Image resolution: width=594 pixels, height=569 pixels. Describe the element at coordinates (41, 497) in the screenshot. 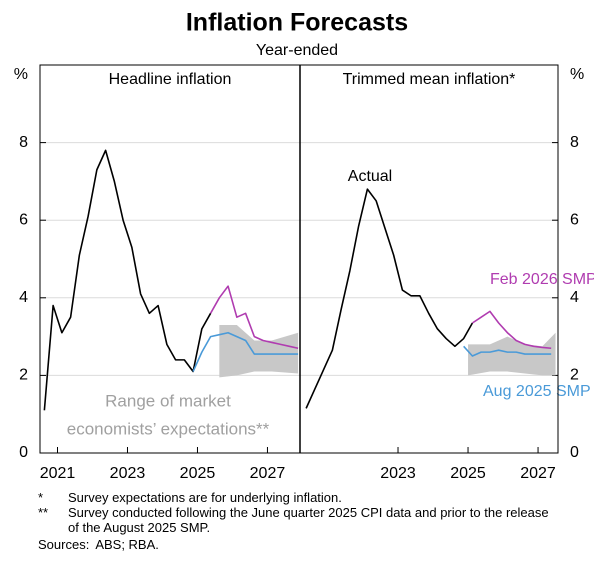

I see `footnote-marker: *` at that location.